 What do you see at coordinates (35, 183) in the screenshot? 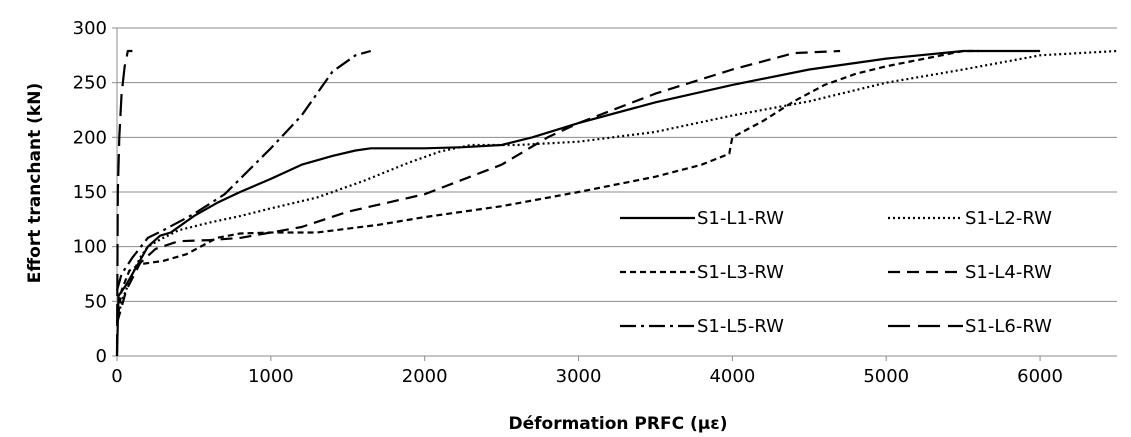
I see `y-axis-title: Effort tranchant (kN)` at bounding box center [35, 183].